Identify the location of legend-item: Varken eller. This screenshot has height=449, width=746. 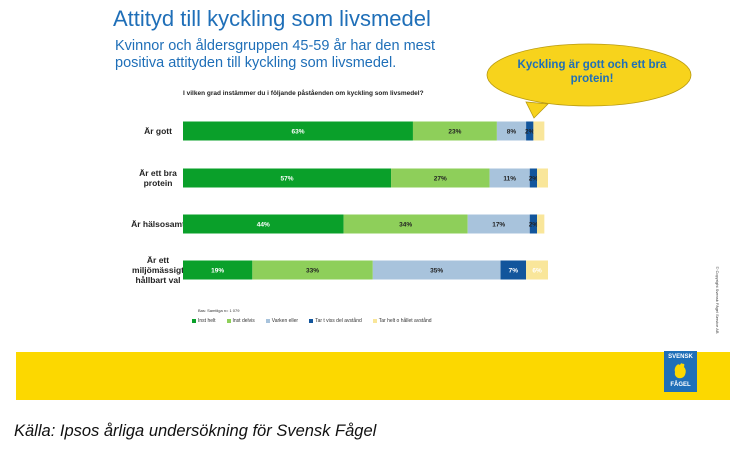
(282, 321).